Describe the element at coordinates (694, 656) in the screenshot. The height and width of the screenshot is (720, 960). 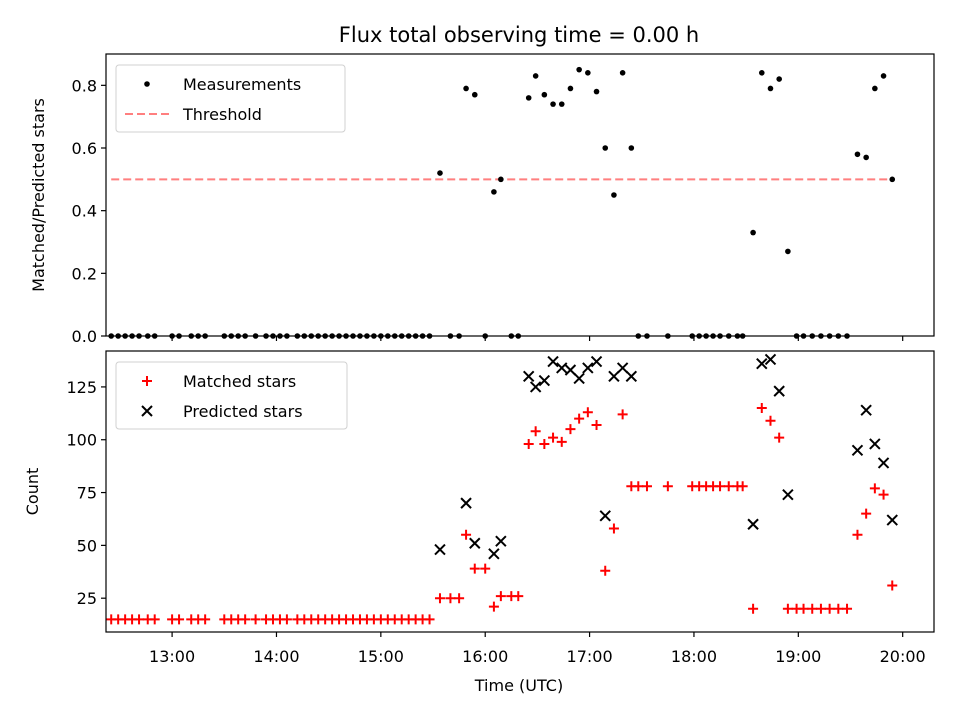
I see `x-tick-label: 18:00` at that location.